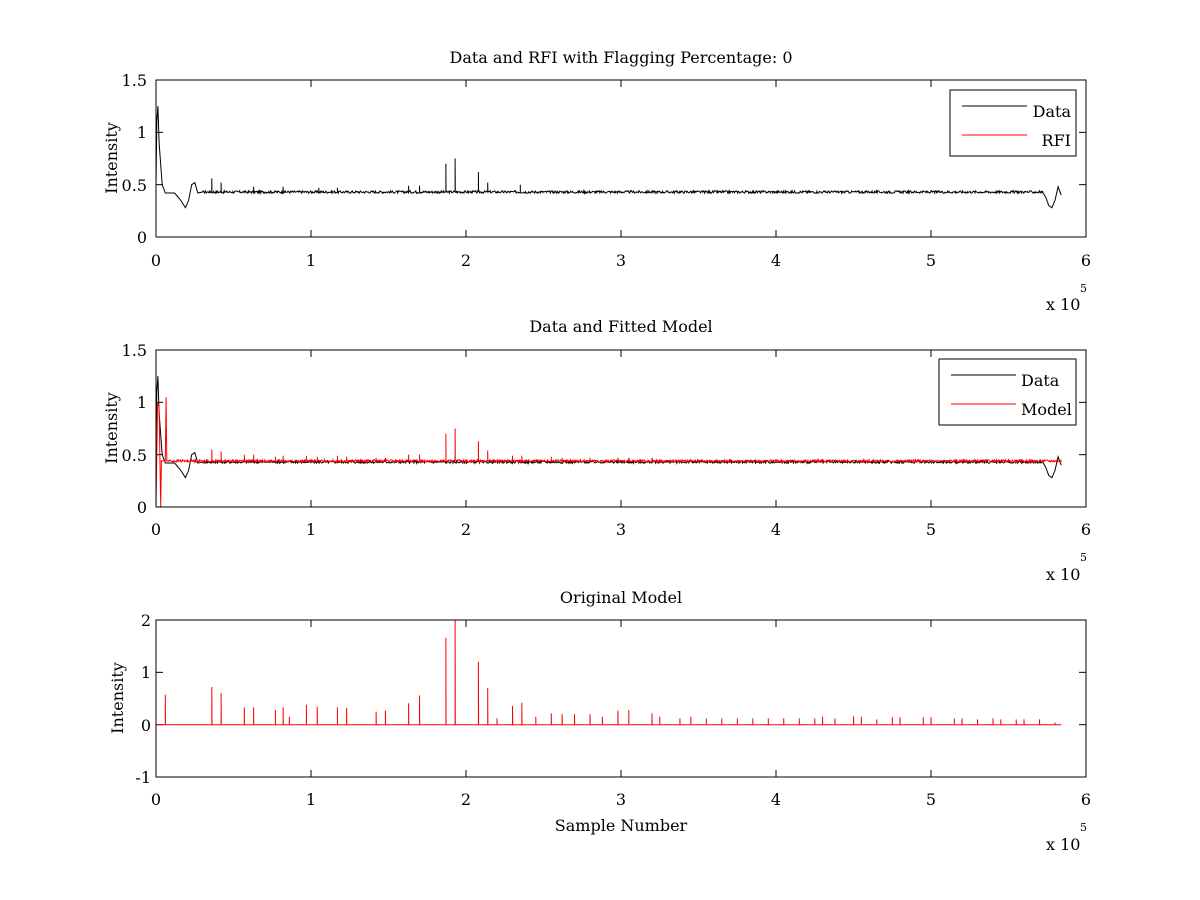  I want to click on panel-2-axes-box, so click(621, 428).